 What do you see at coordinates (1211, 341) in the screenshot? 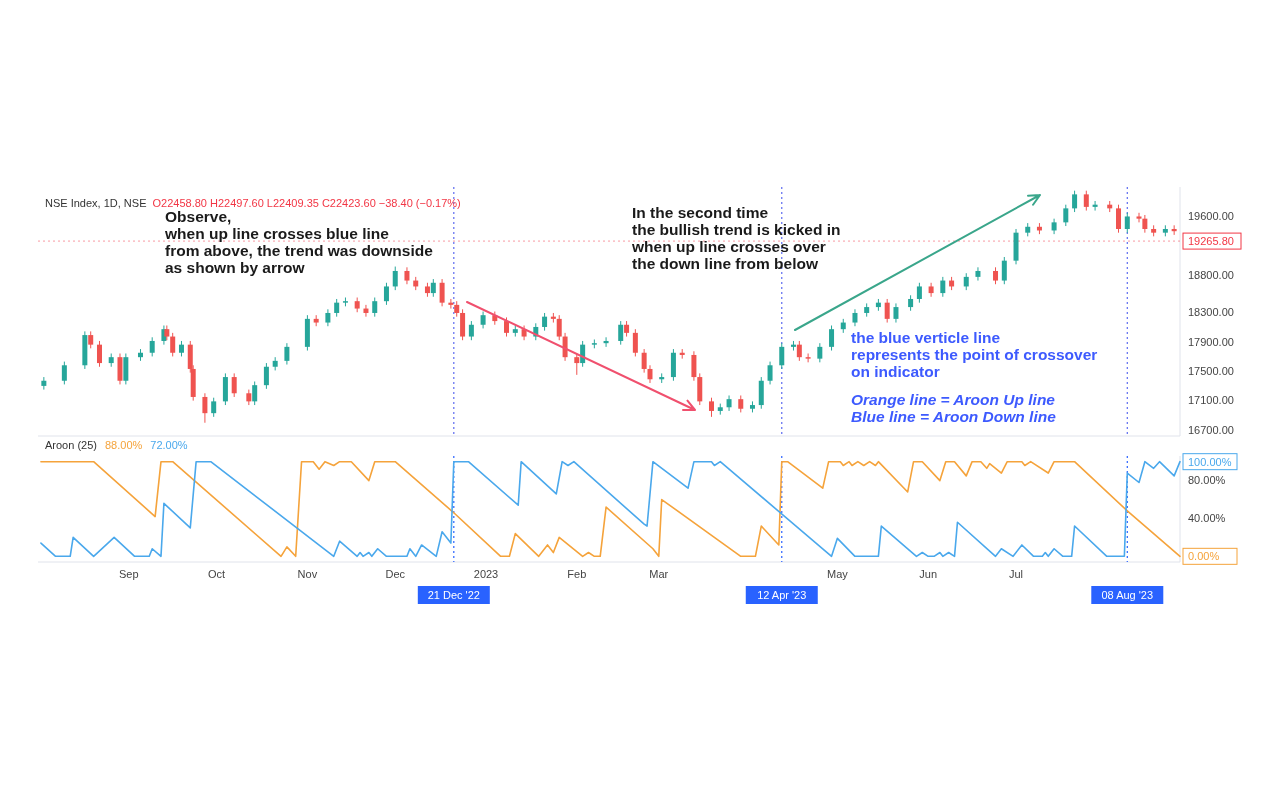
I see `y-tick-label: 17900.00` at bounding box center [1211, 341].